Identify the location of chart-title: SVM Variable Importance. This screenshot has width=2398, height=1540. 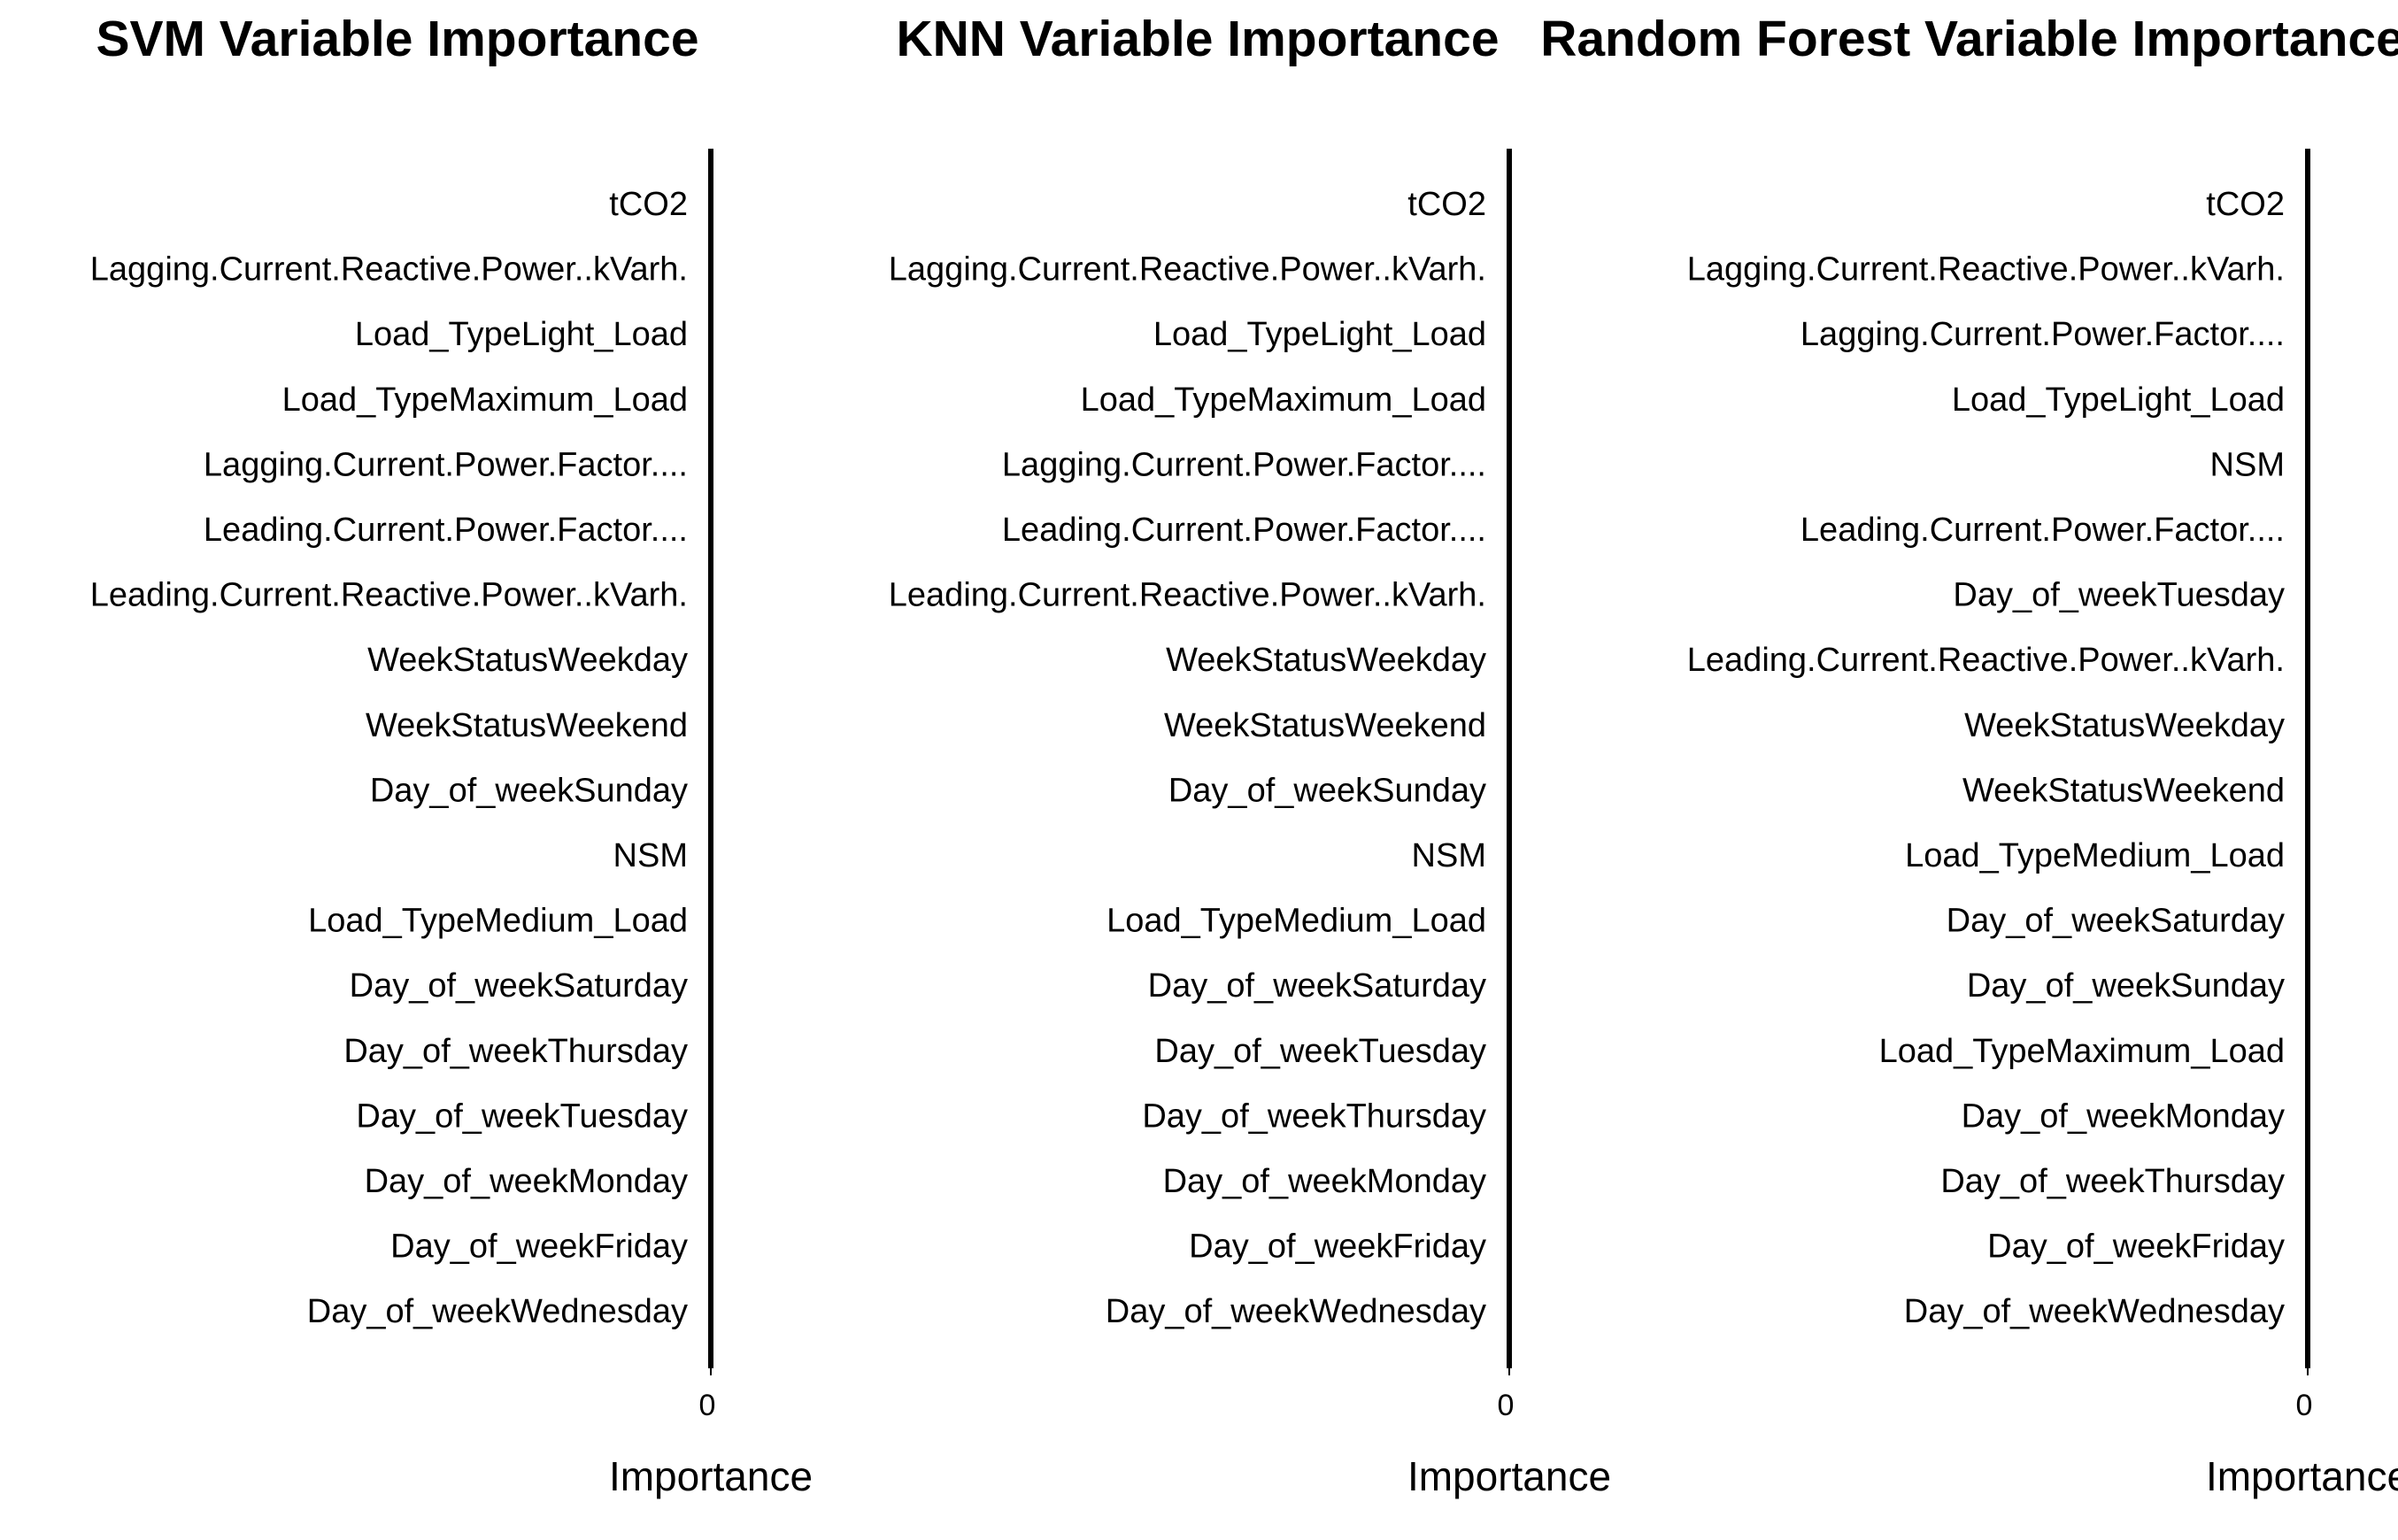
(397, 39).